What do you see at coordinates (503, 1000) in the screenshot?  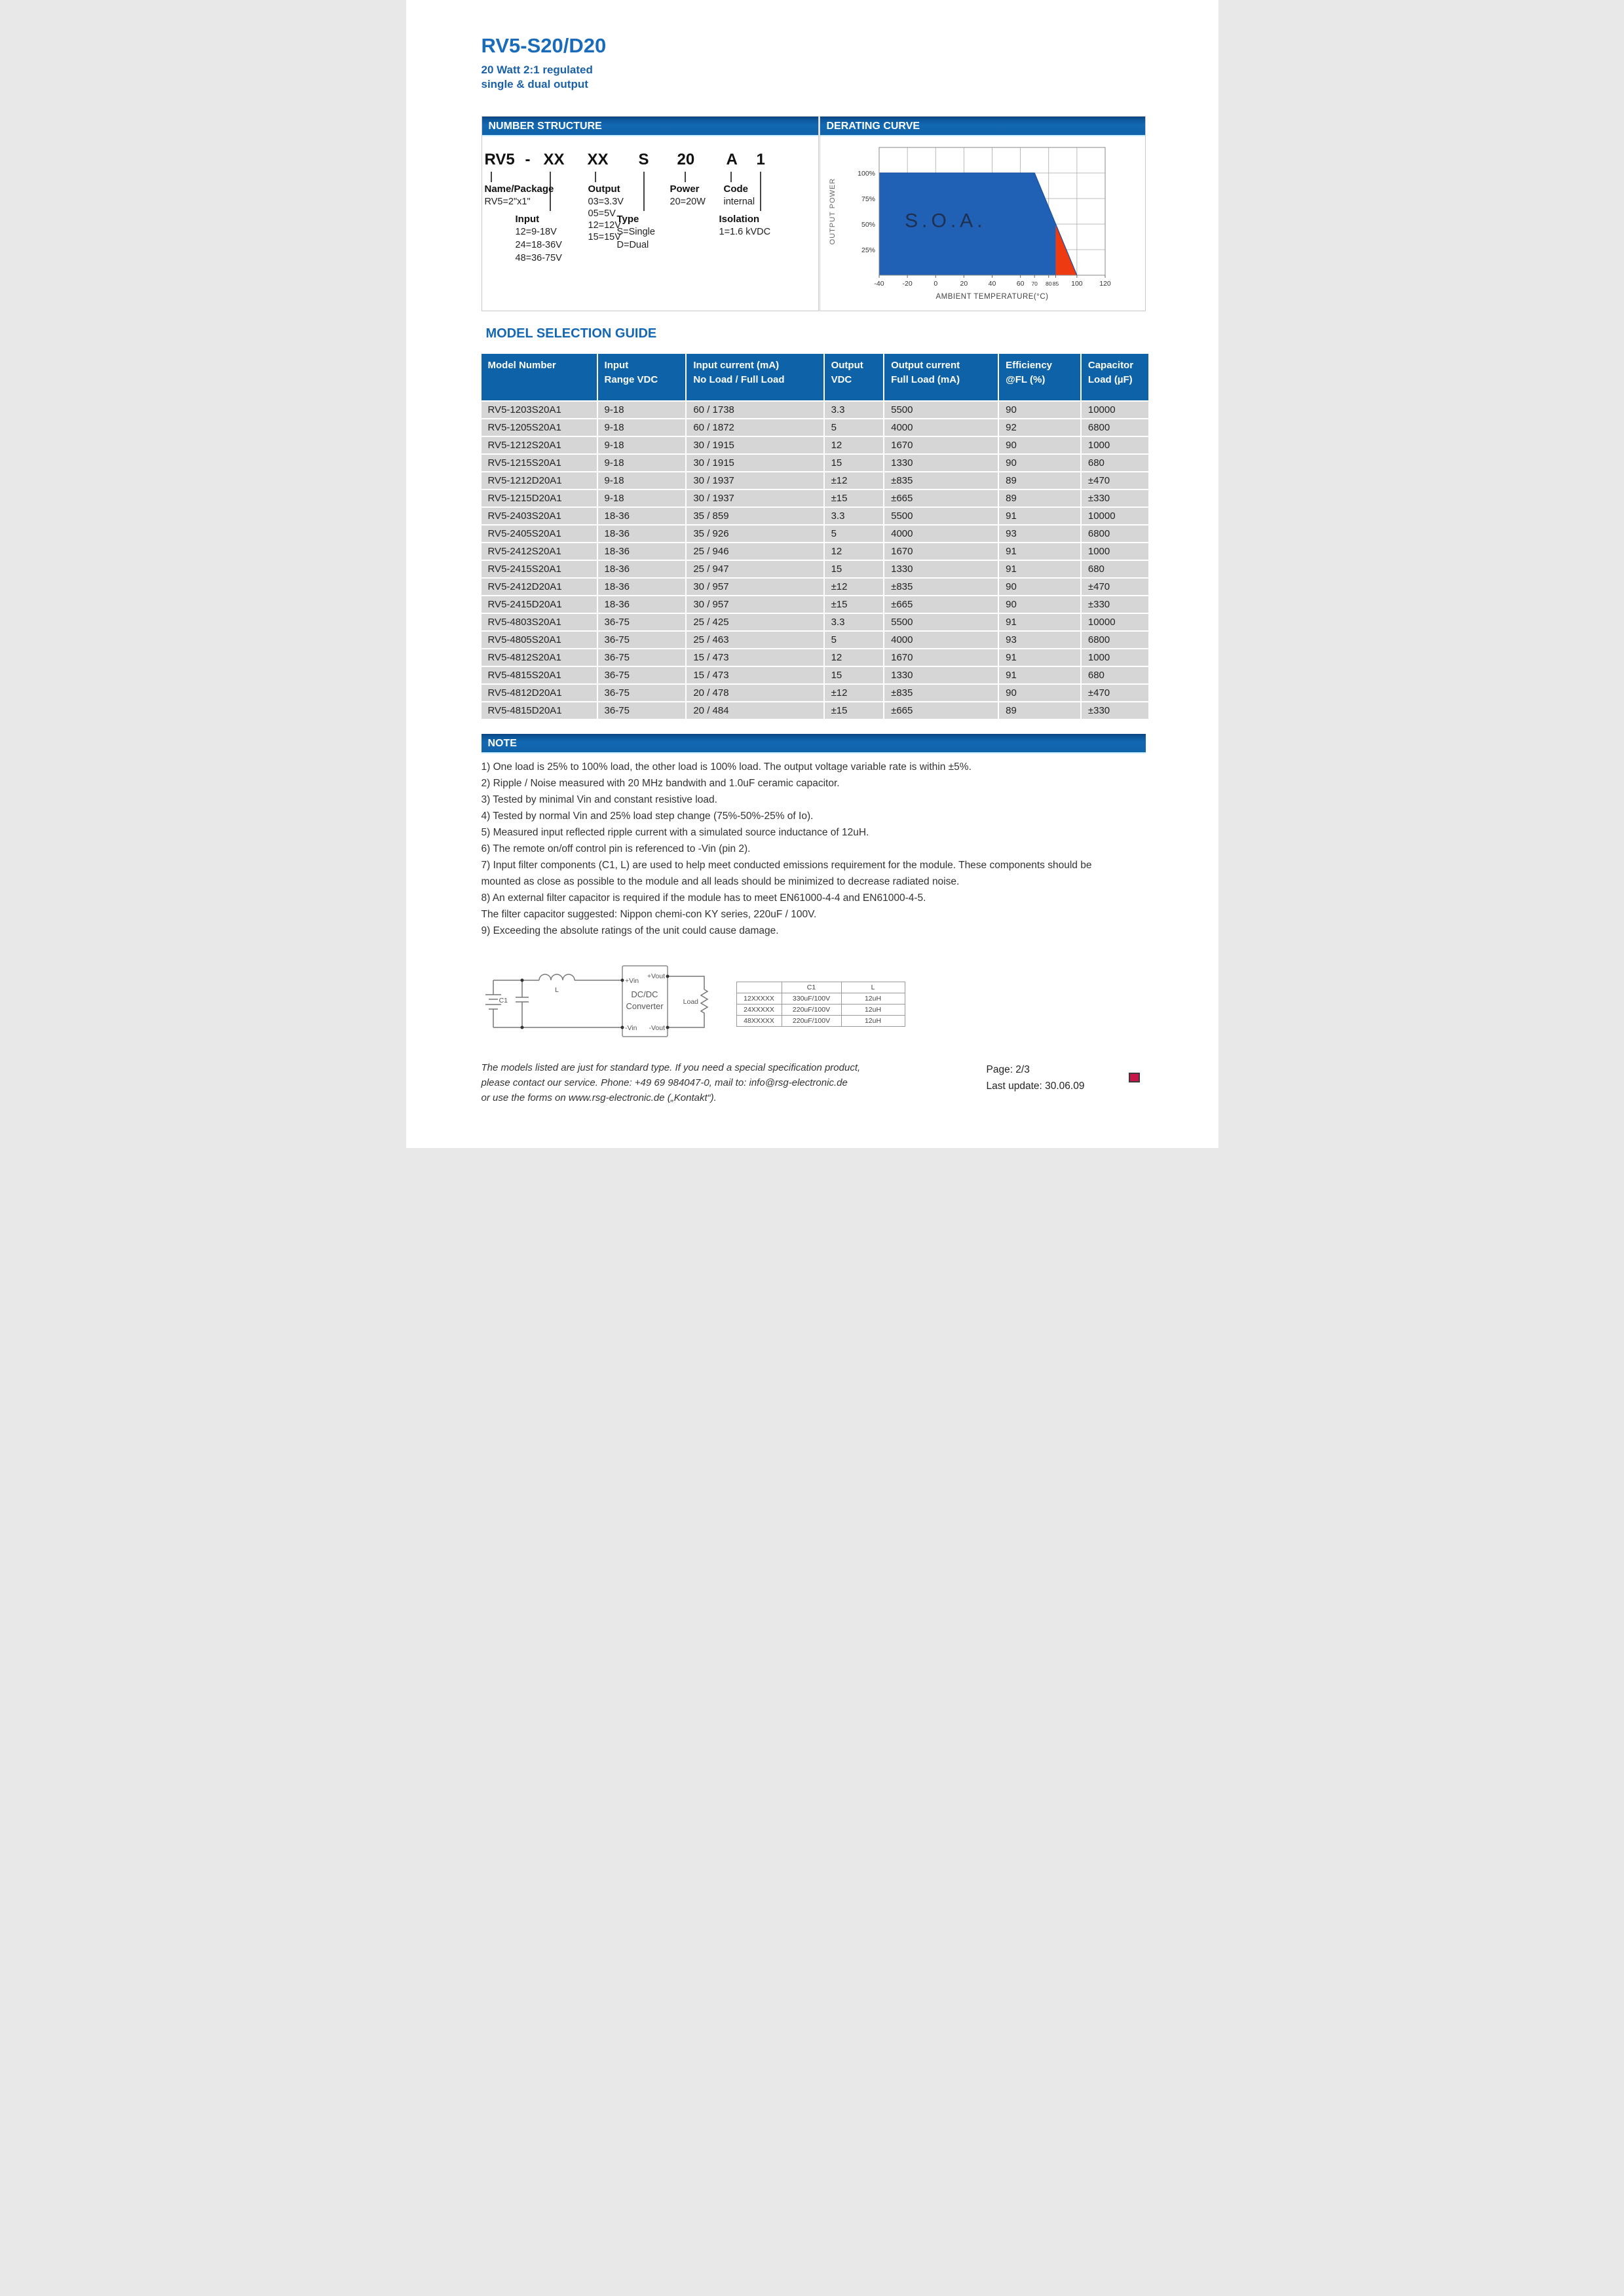 I see `c1-label: C1` at bounding box center [503, 1000].